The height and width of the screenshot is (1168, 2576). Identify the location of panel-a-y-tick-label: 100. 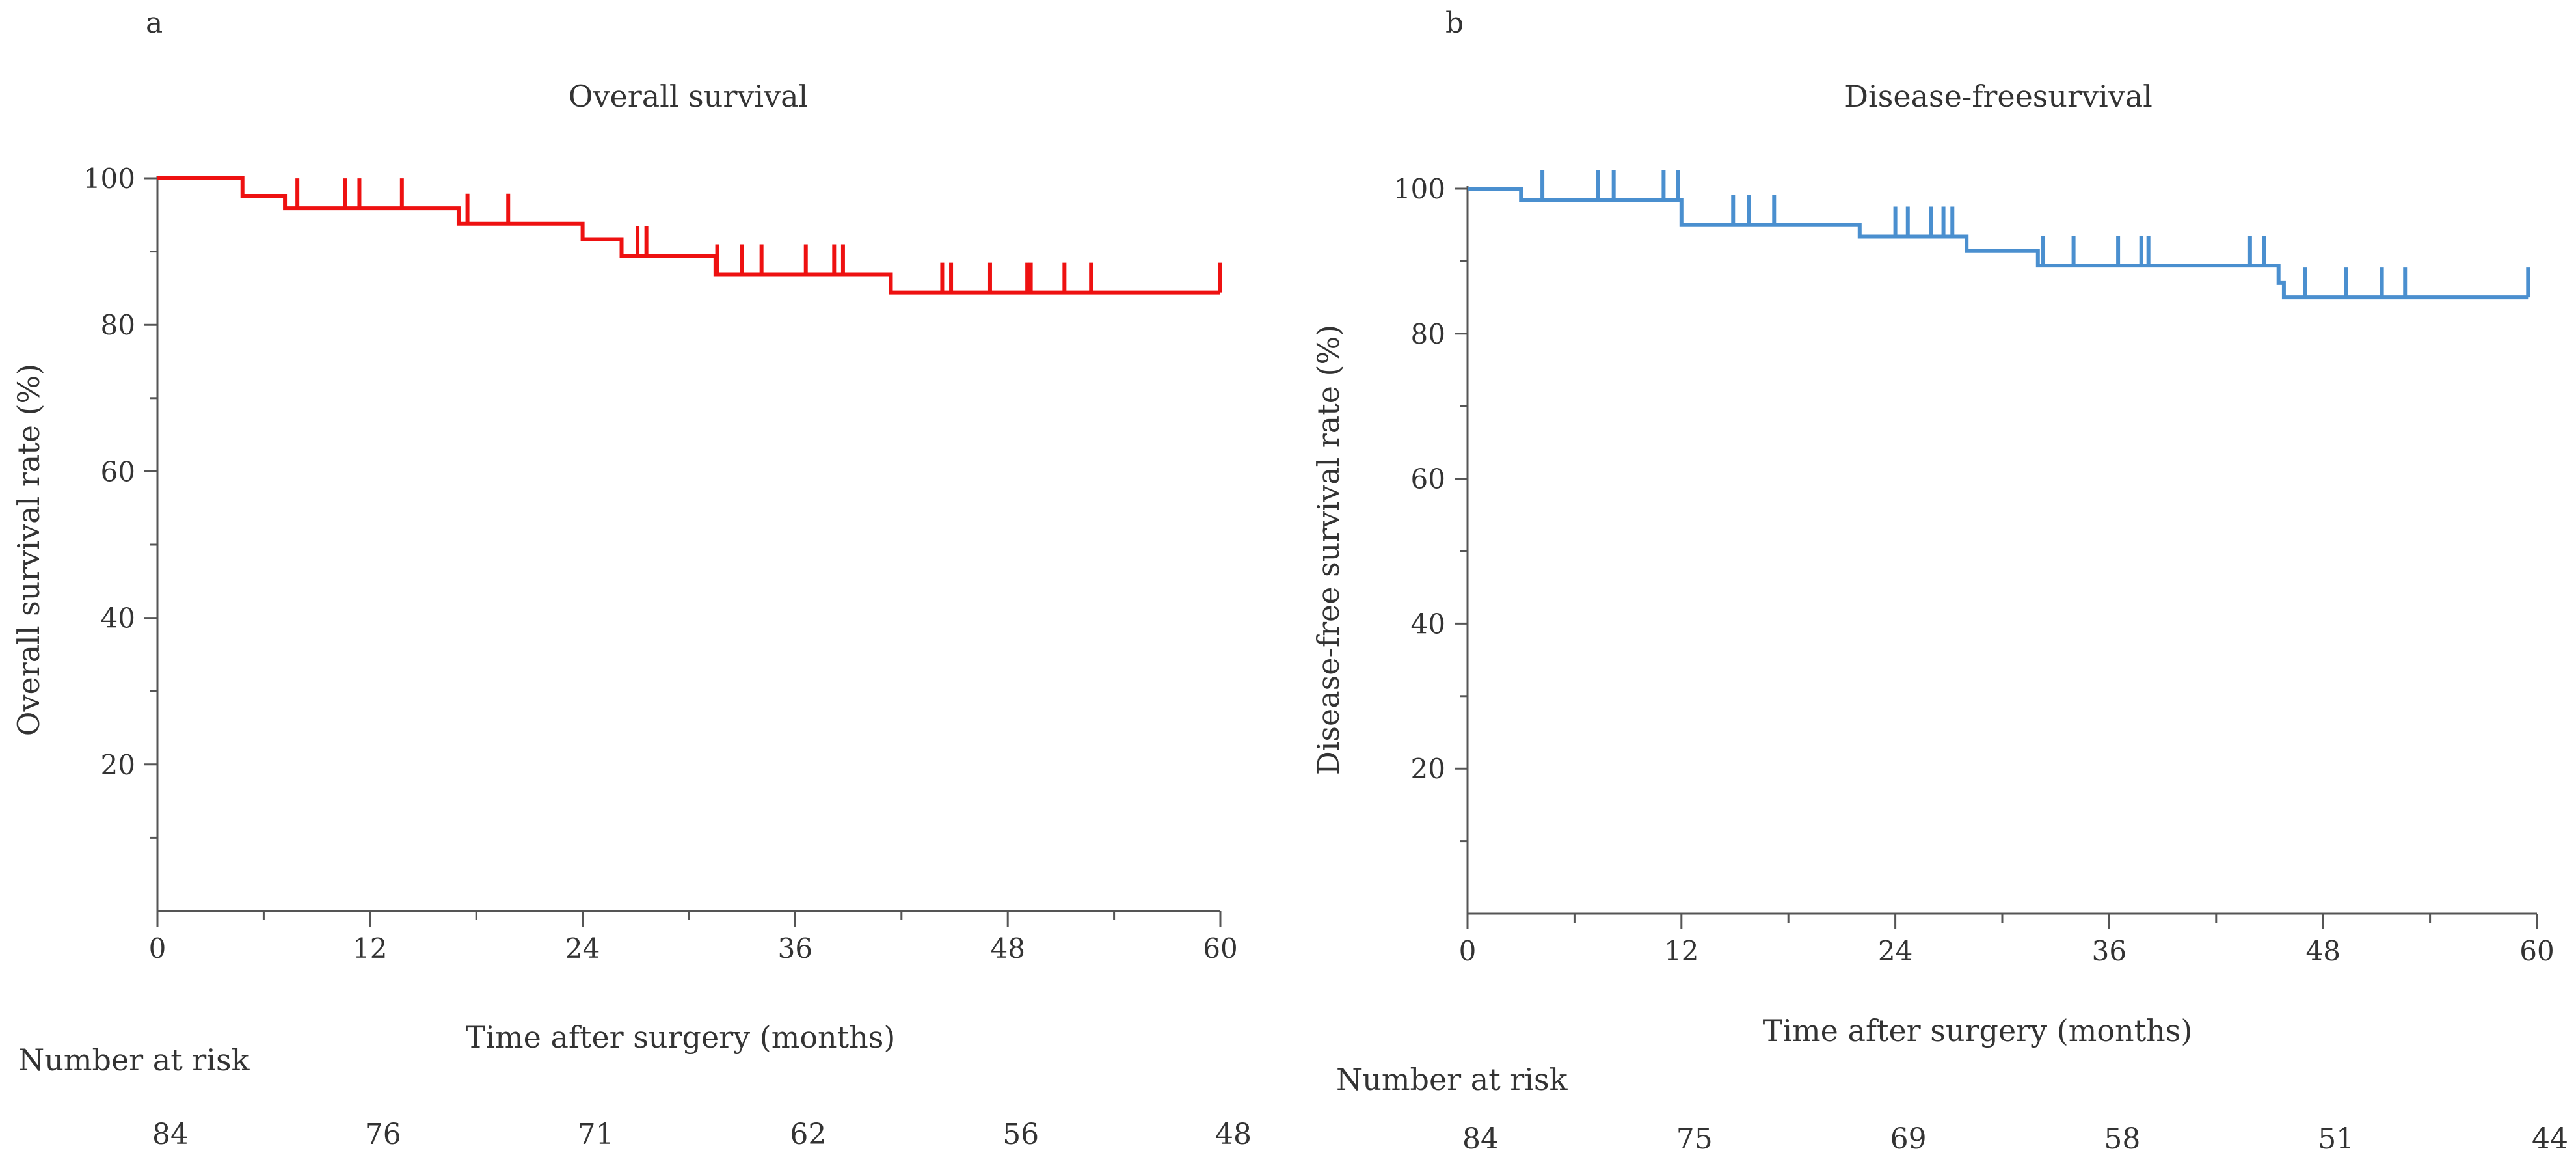
(109, 179).